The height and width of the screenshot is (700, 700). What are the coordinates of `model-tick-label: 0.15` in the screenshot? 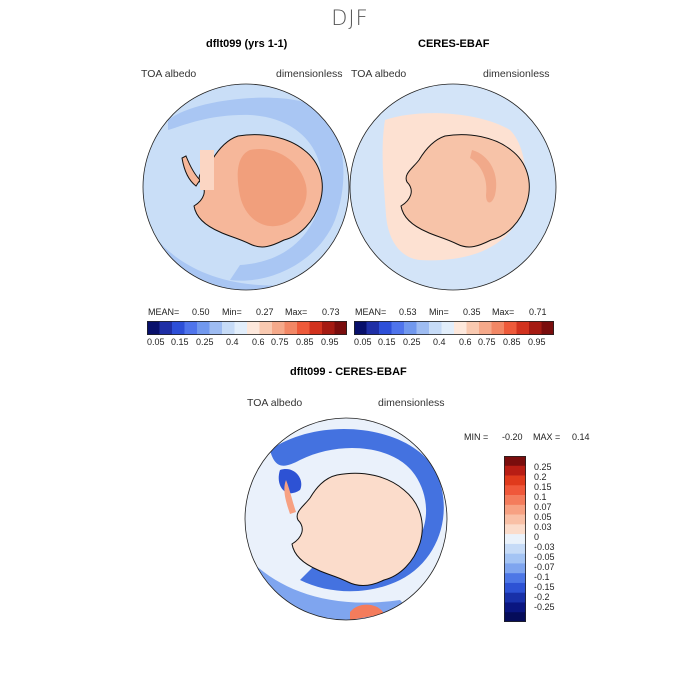 It's located at (180, 342).